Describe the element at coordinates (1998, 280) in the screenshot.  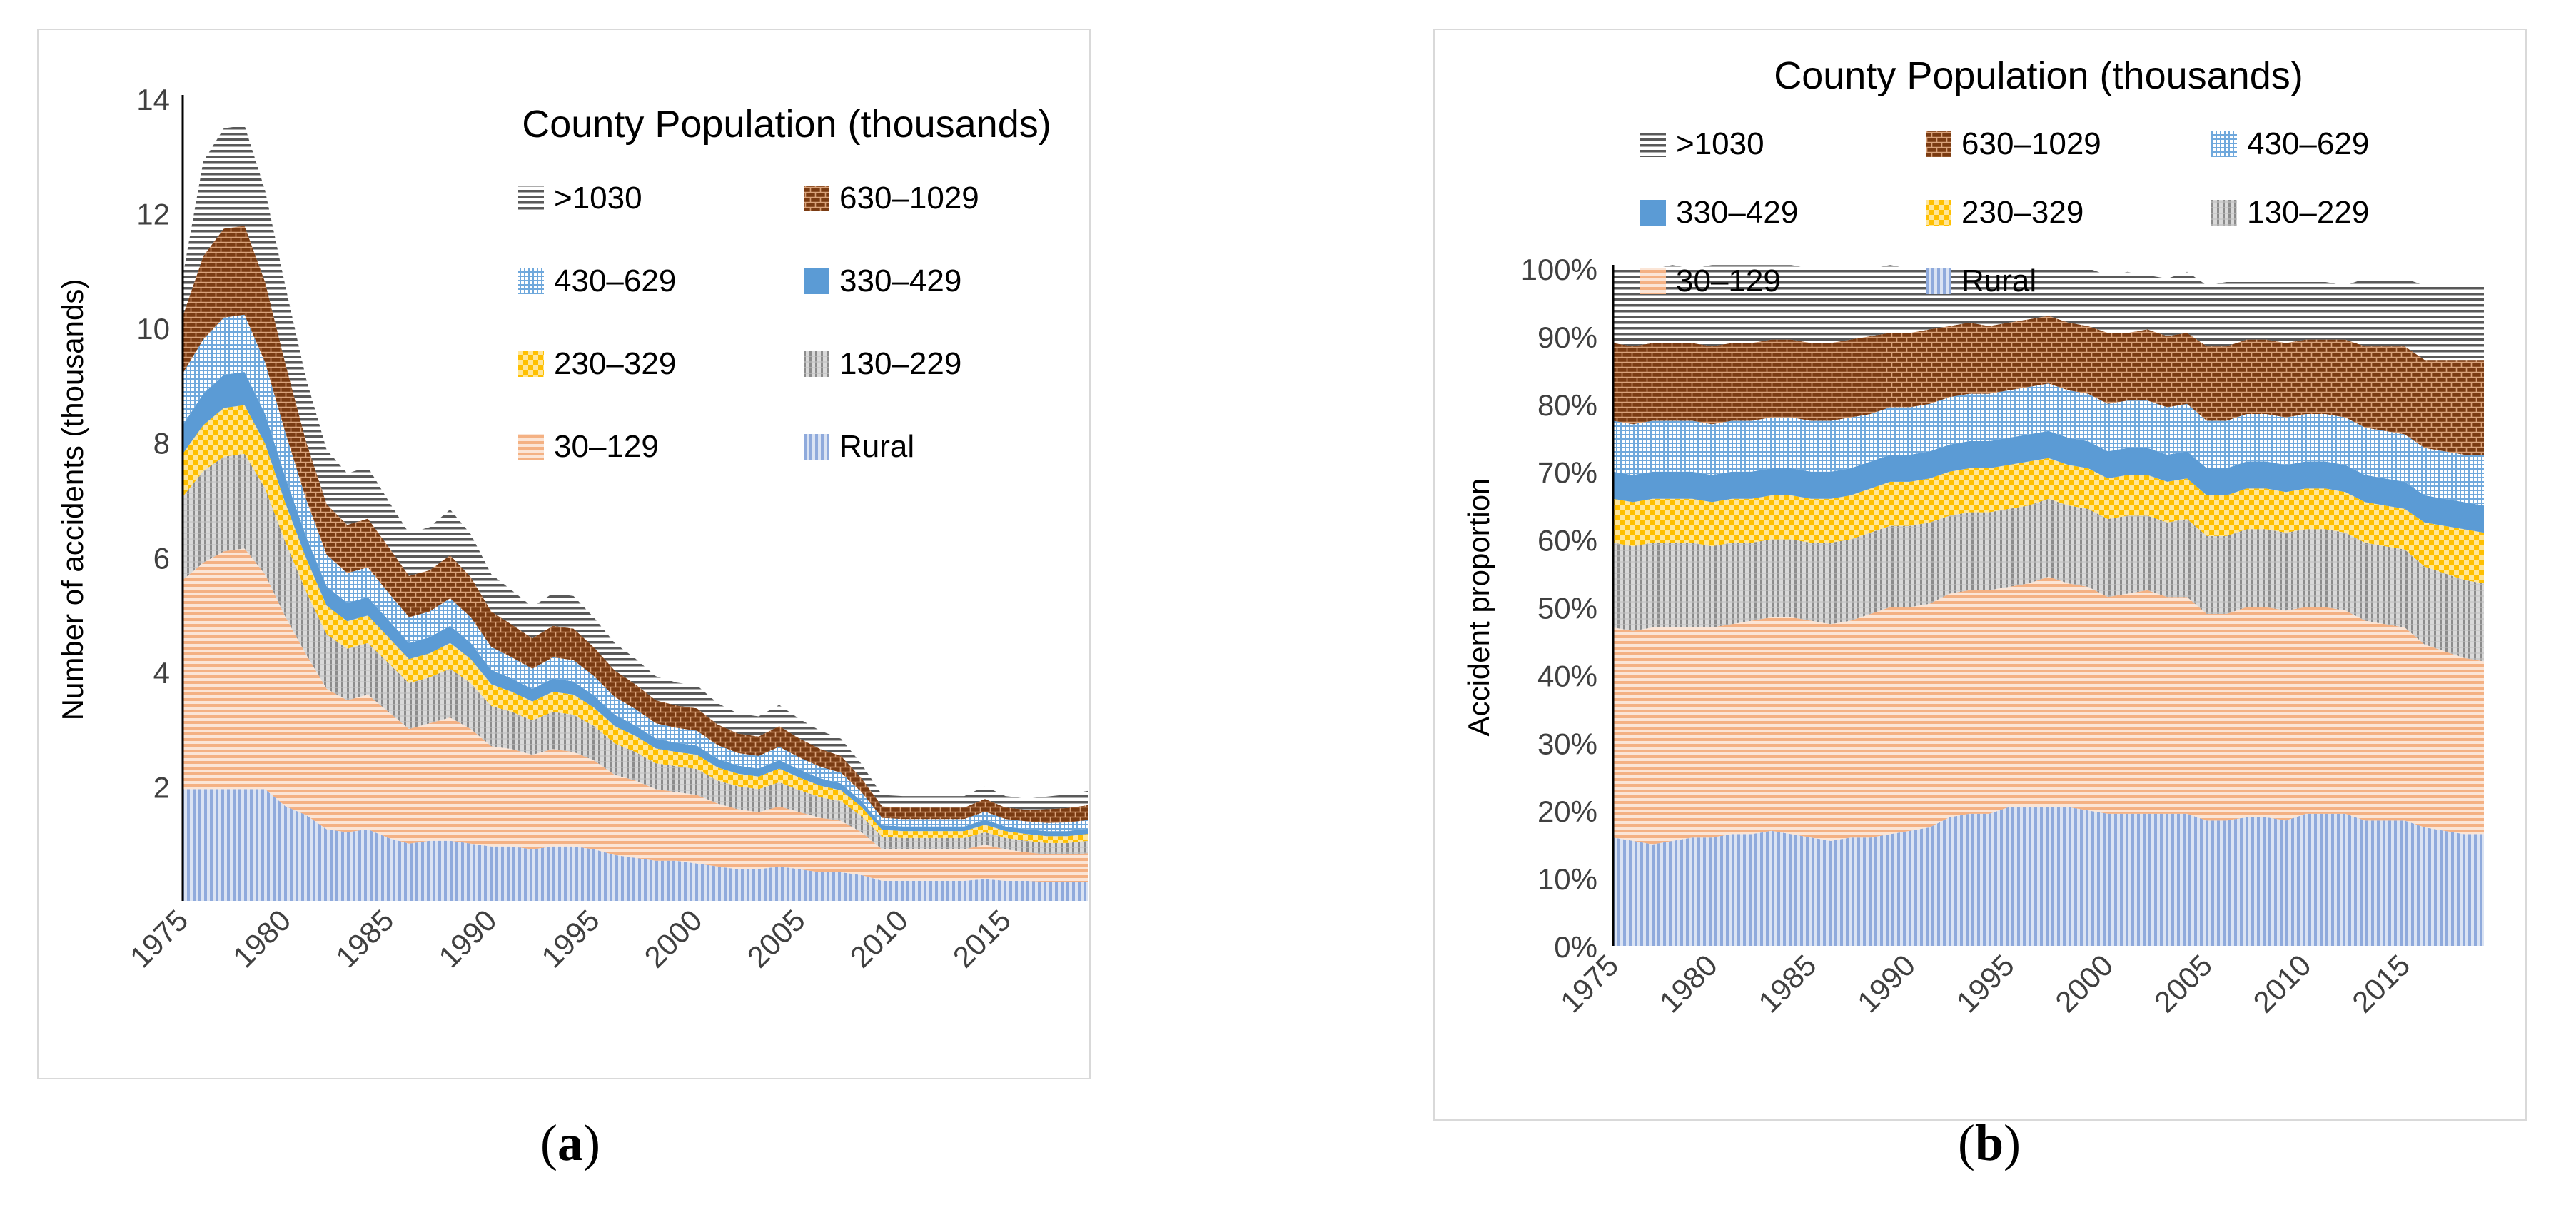
I see `legend-label: Rural` at that location.